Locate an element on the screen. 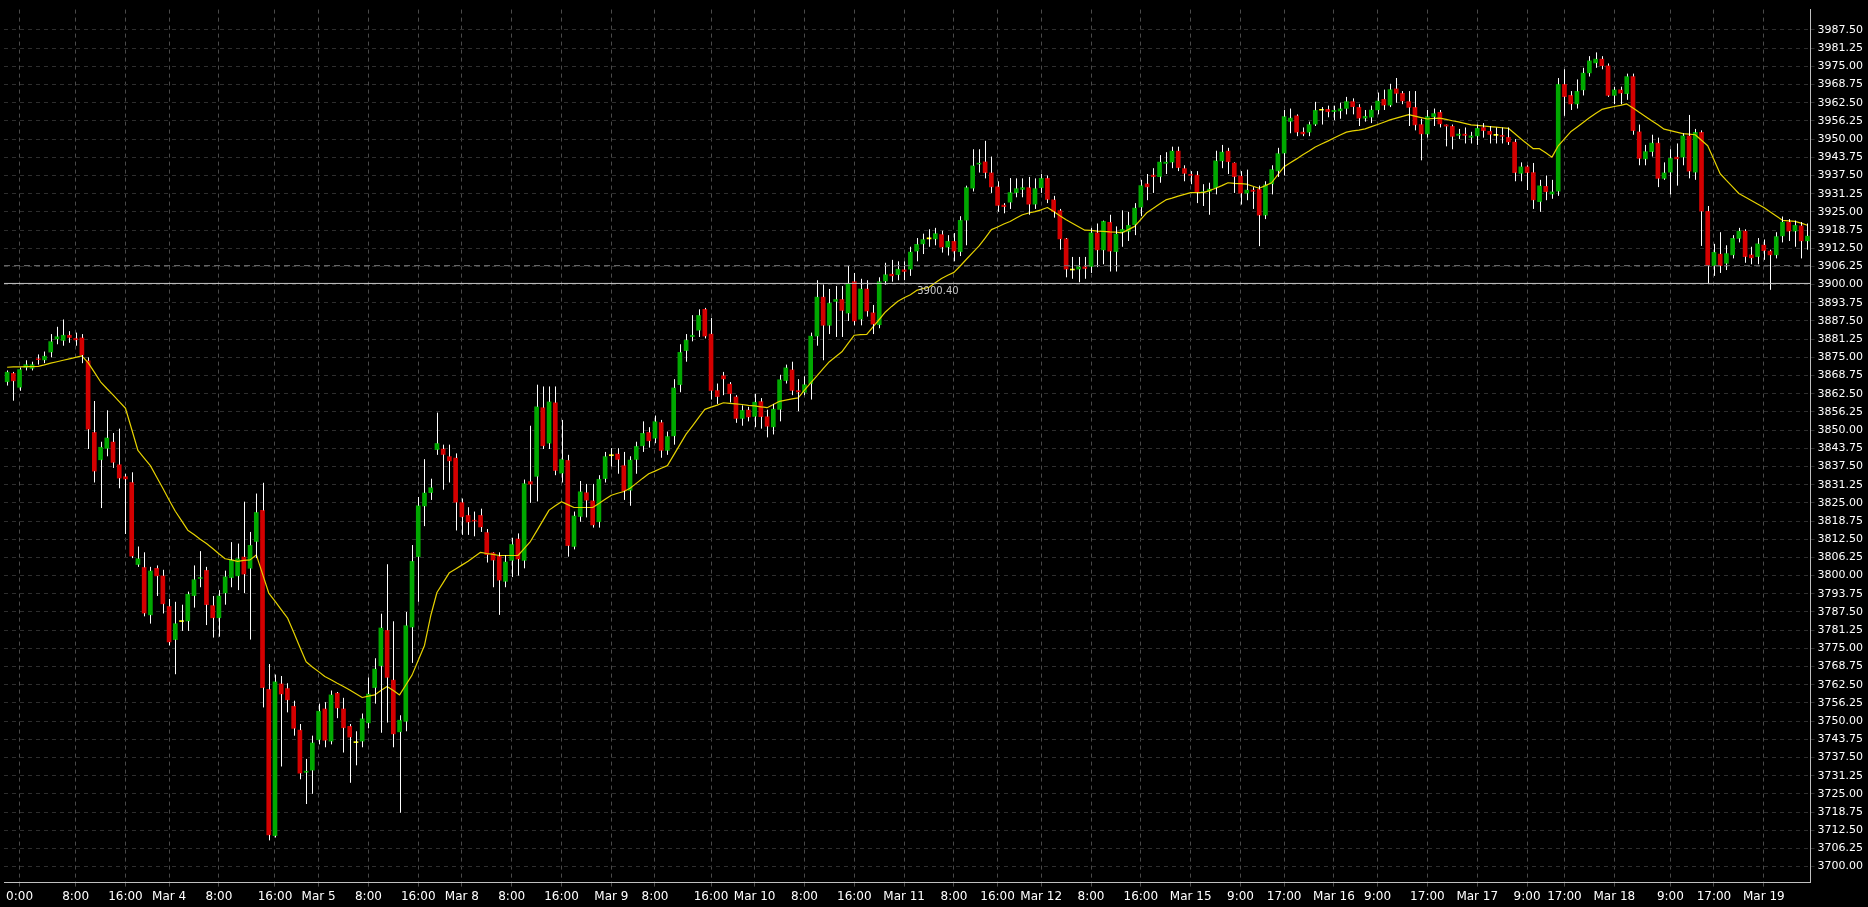 This screenshot has height=907, width=1868. y-tick-label: 3962.50 is located at coordinates (1840, 102).